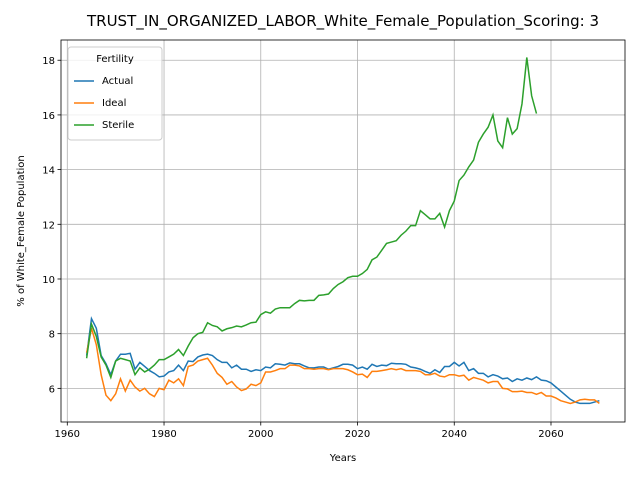 The image size is (640, 480). Describe the element at coordinates (52, 335) in the screenshot. I see `y-tick-label: 8` at that location.